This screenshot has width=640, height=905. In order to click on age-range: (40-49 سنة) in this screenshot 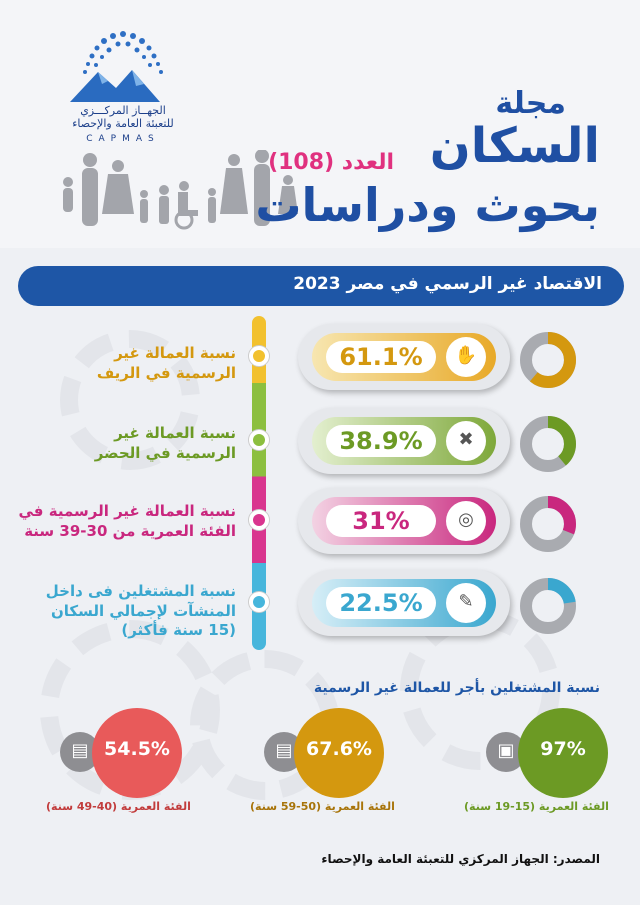, I will do `click(82, 806)`.